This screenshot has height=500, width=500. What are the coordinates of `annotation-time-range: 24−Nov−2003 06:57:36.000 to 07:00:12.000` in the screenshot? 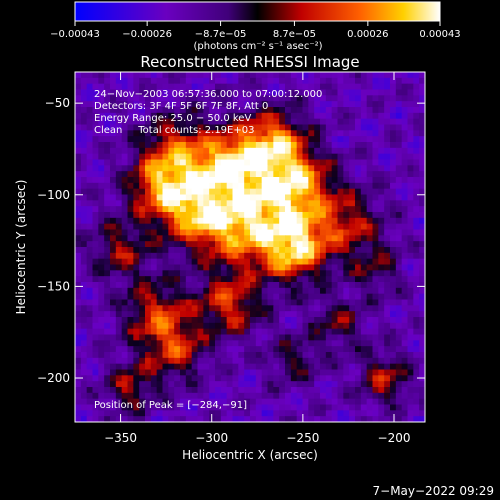 It's located at (208, 94).